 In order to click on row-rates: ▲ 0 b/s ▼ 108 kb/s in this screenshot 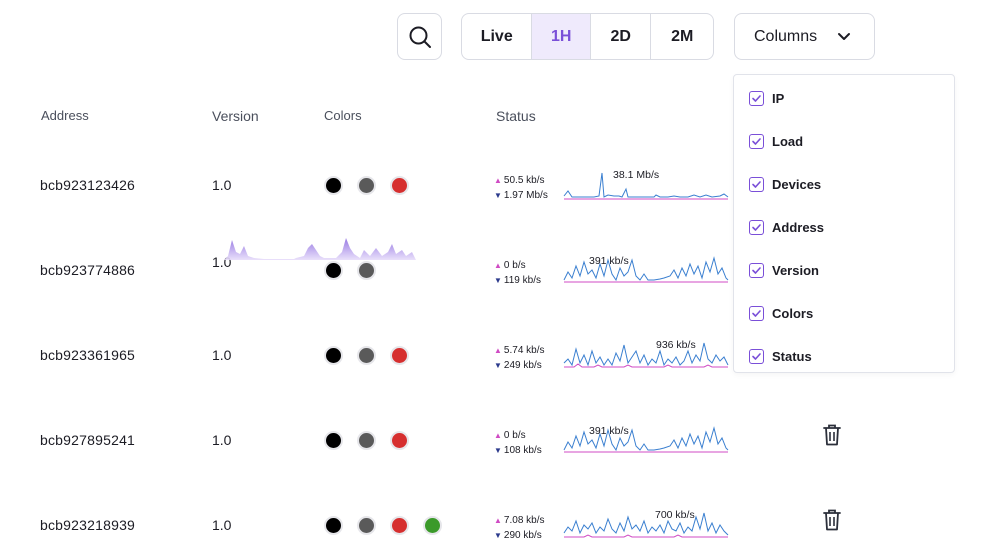, I will do `click(518, 443)`.